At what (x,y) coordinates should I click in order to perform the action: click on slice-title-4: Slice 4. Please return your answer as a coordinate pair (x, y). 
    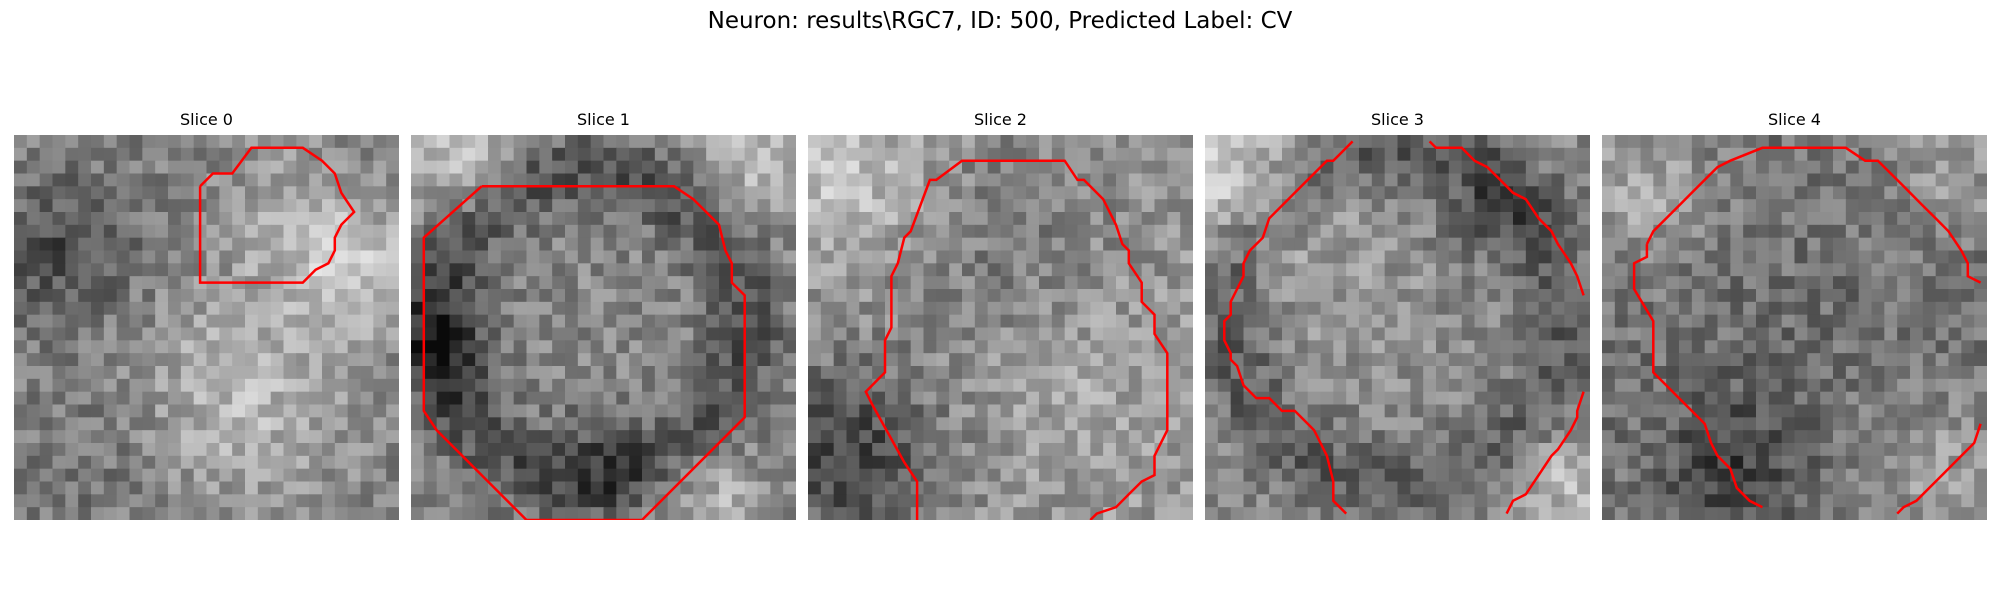
    Looking at the image, I should click on (1794, 119).